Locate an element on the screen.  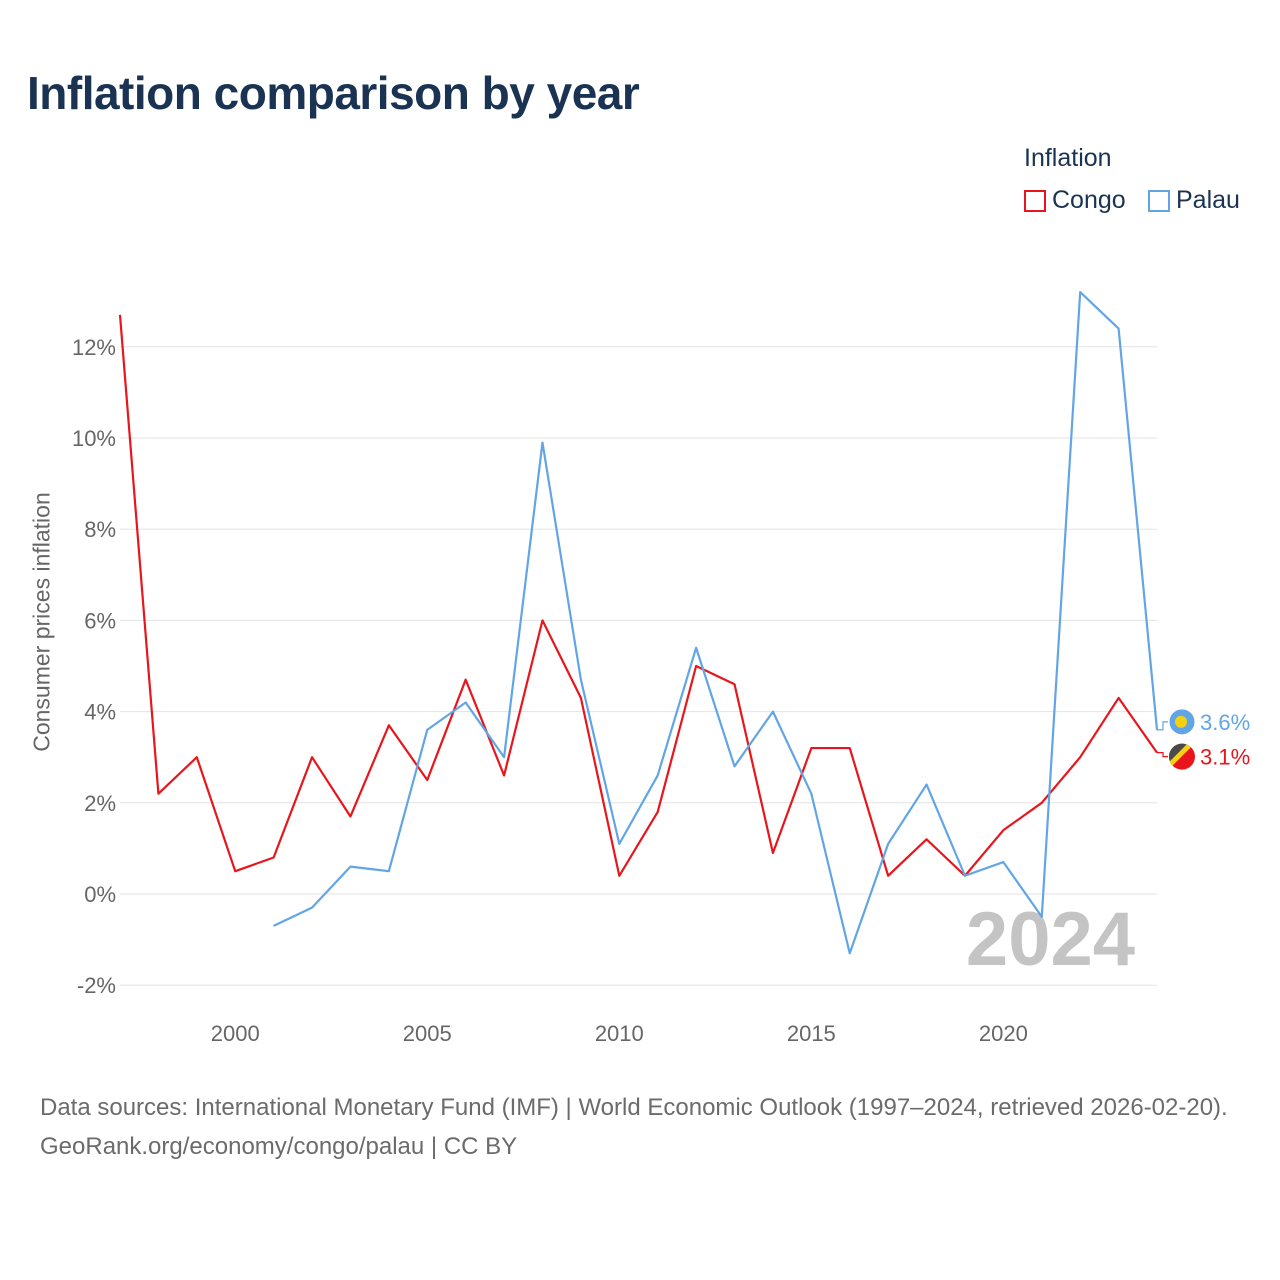
x-tick-label: 2015 is located at coordinates (811, 1033).